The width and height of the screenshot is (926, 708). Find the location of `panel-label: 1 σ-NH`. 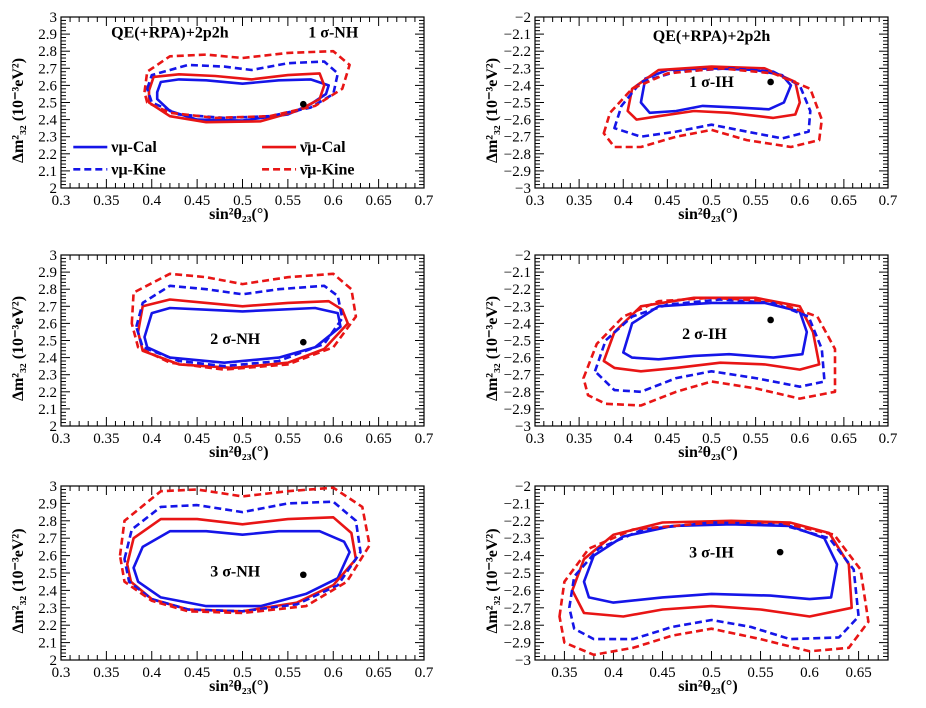

panel-label: 1 σ-NH is located at coordinates (333, 33).